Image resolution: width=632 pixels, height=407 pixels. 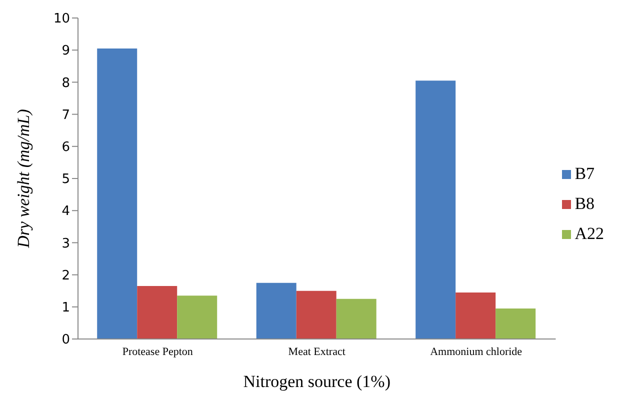 I want to click on y-tick-label: 3, so click(x=66, y=244).